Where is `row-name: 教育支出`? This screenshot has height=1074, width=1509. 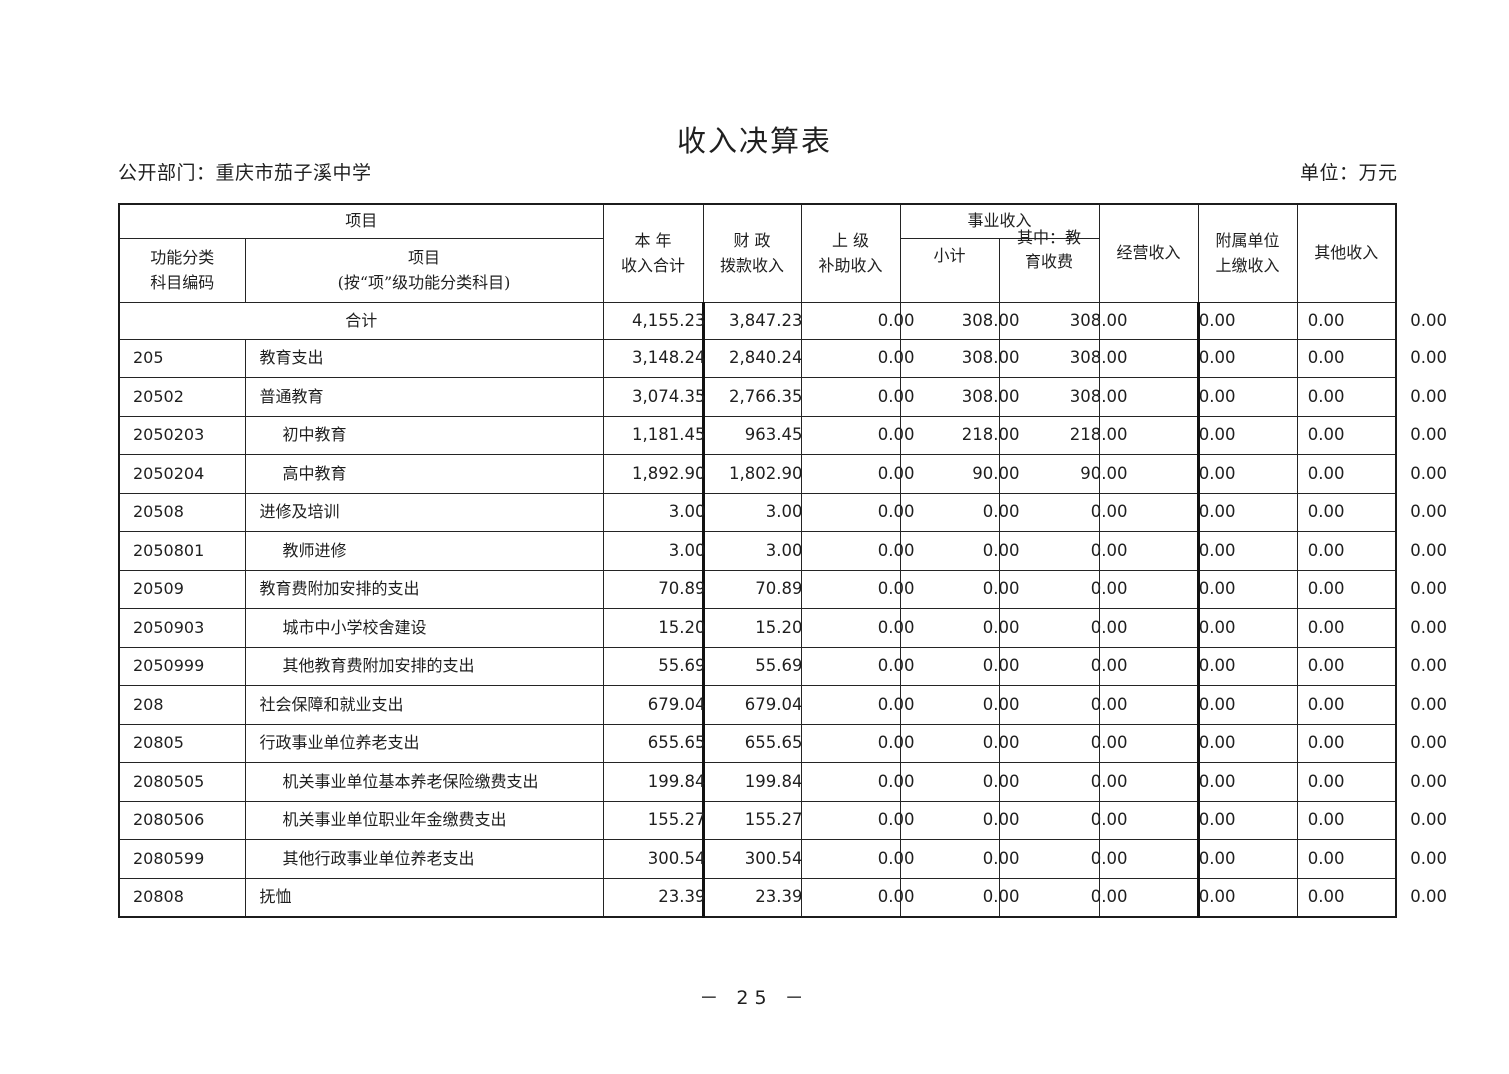
row-name: 教育支出 is located at coordinates (424, 358).